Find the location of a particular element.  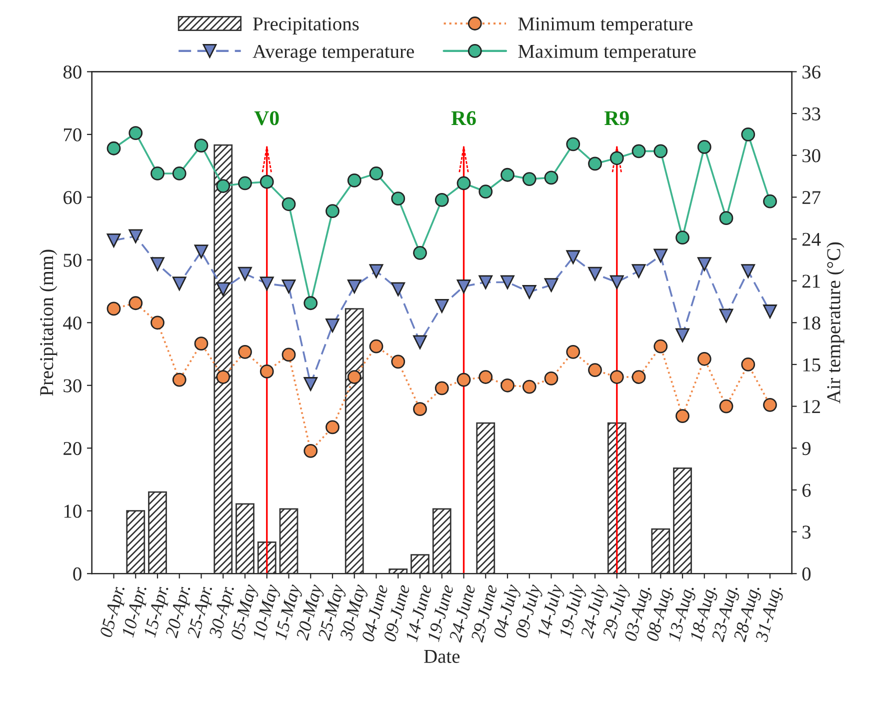

y2-tick-label: 33 is located at coordinates (811, 113).